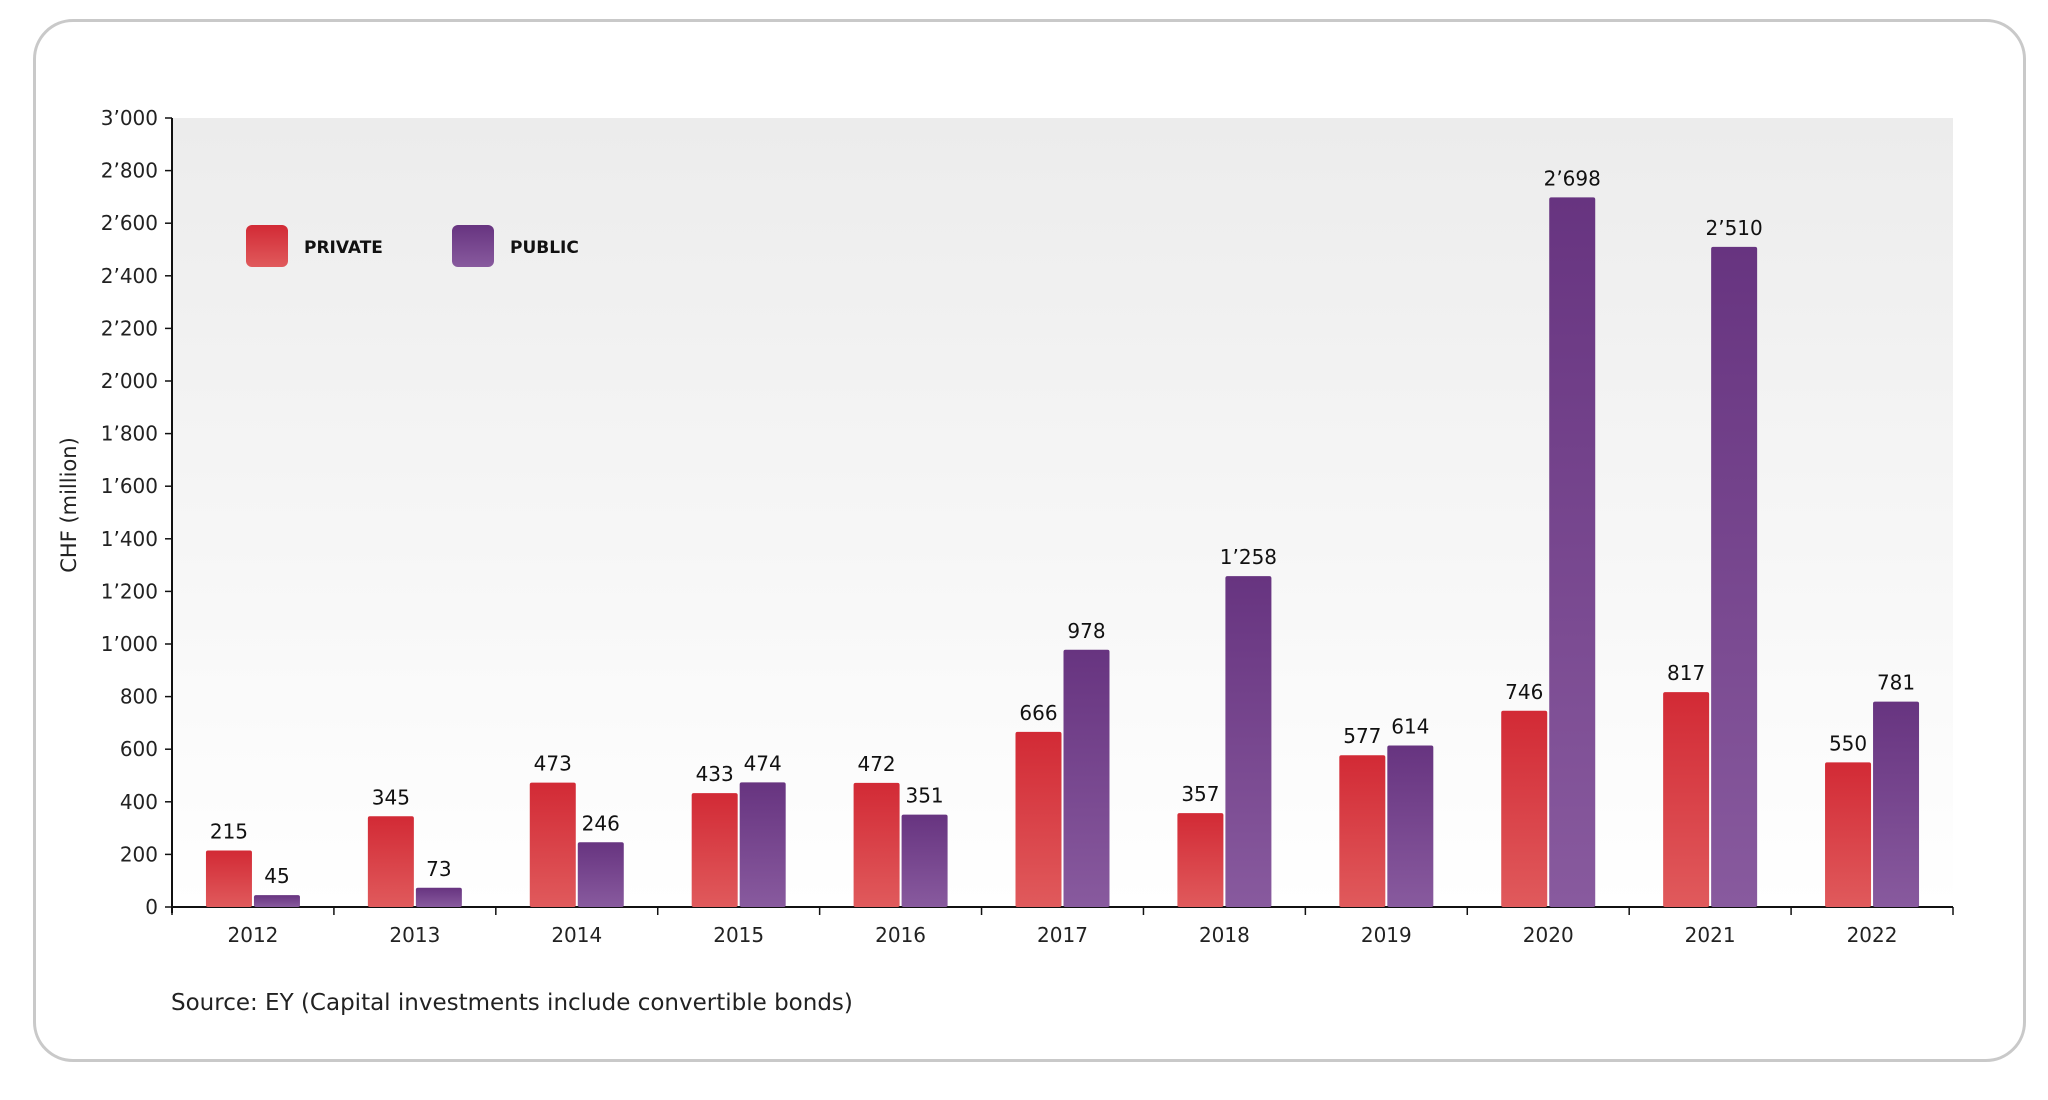 This screenshot has width=2048, height=1100. What do you see at coordinates (1362, 831) in the screenshot?
I see `bar-private-2019` at bounding box center [1362, 831].